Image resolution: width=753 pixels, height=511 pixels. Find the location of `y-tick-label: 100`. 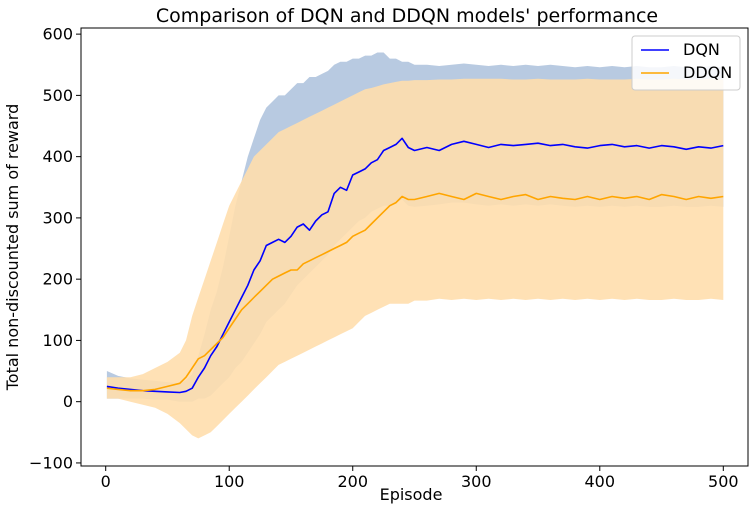

y-tick-label: 100 is located at coordinates (57, 340).